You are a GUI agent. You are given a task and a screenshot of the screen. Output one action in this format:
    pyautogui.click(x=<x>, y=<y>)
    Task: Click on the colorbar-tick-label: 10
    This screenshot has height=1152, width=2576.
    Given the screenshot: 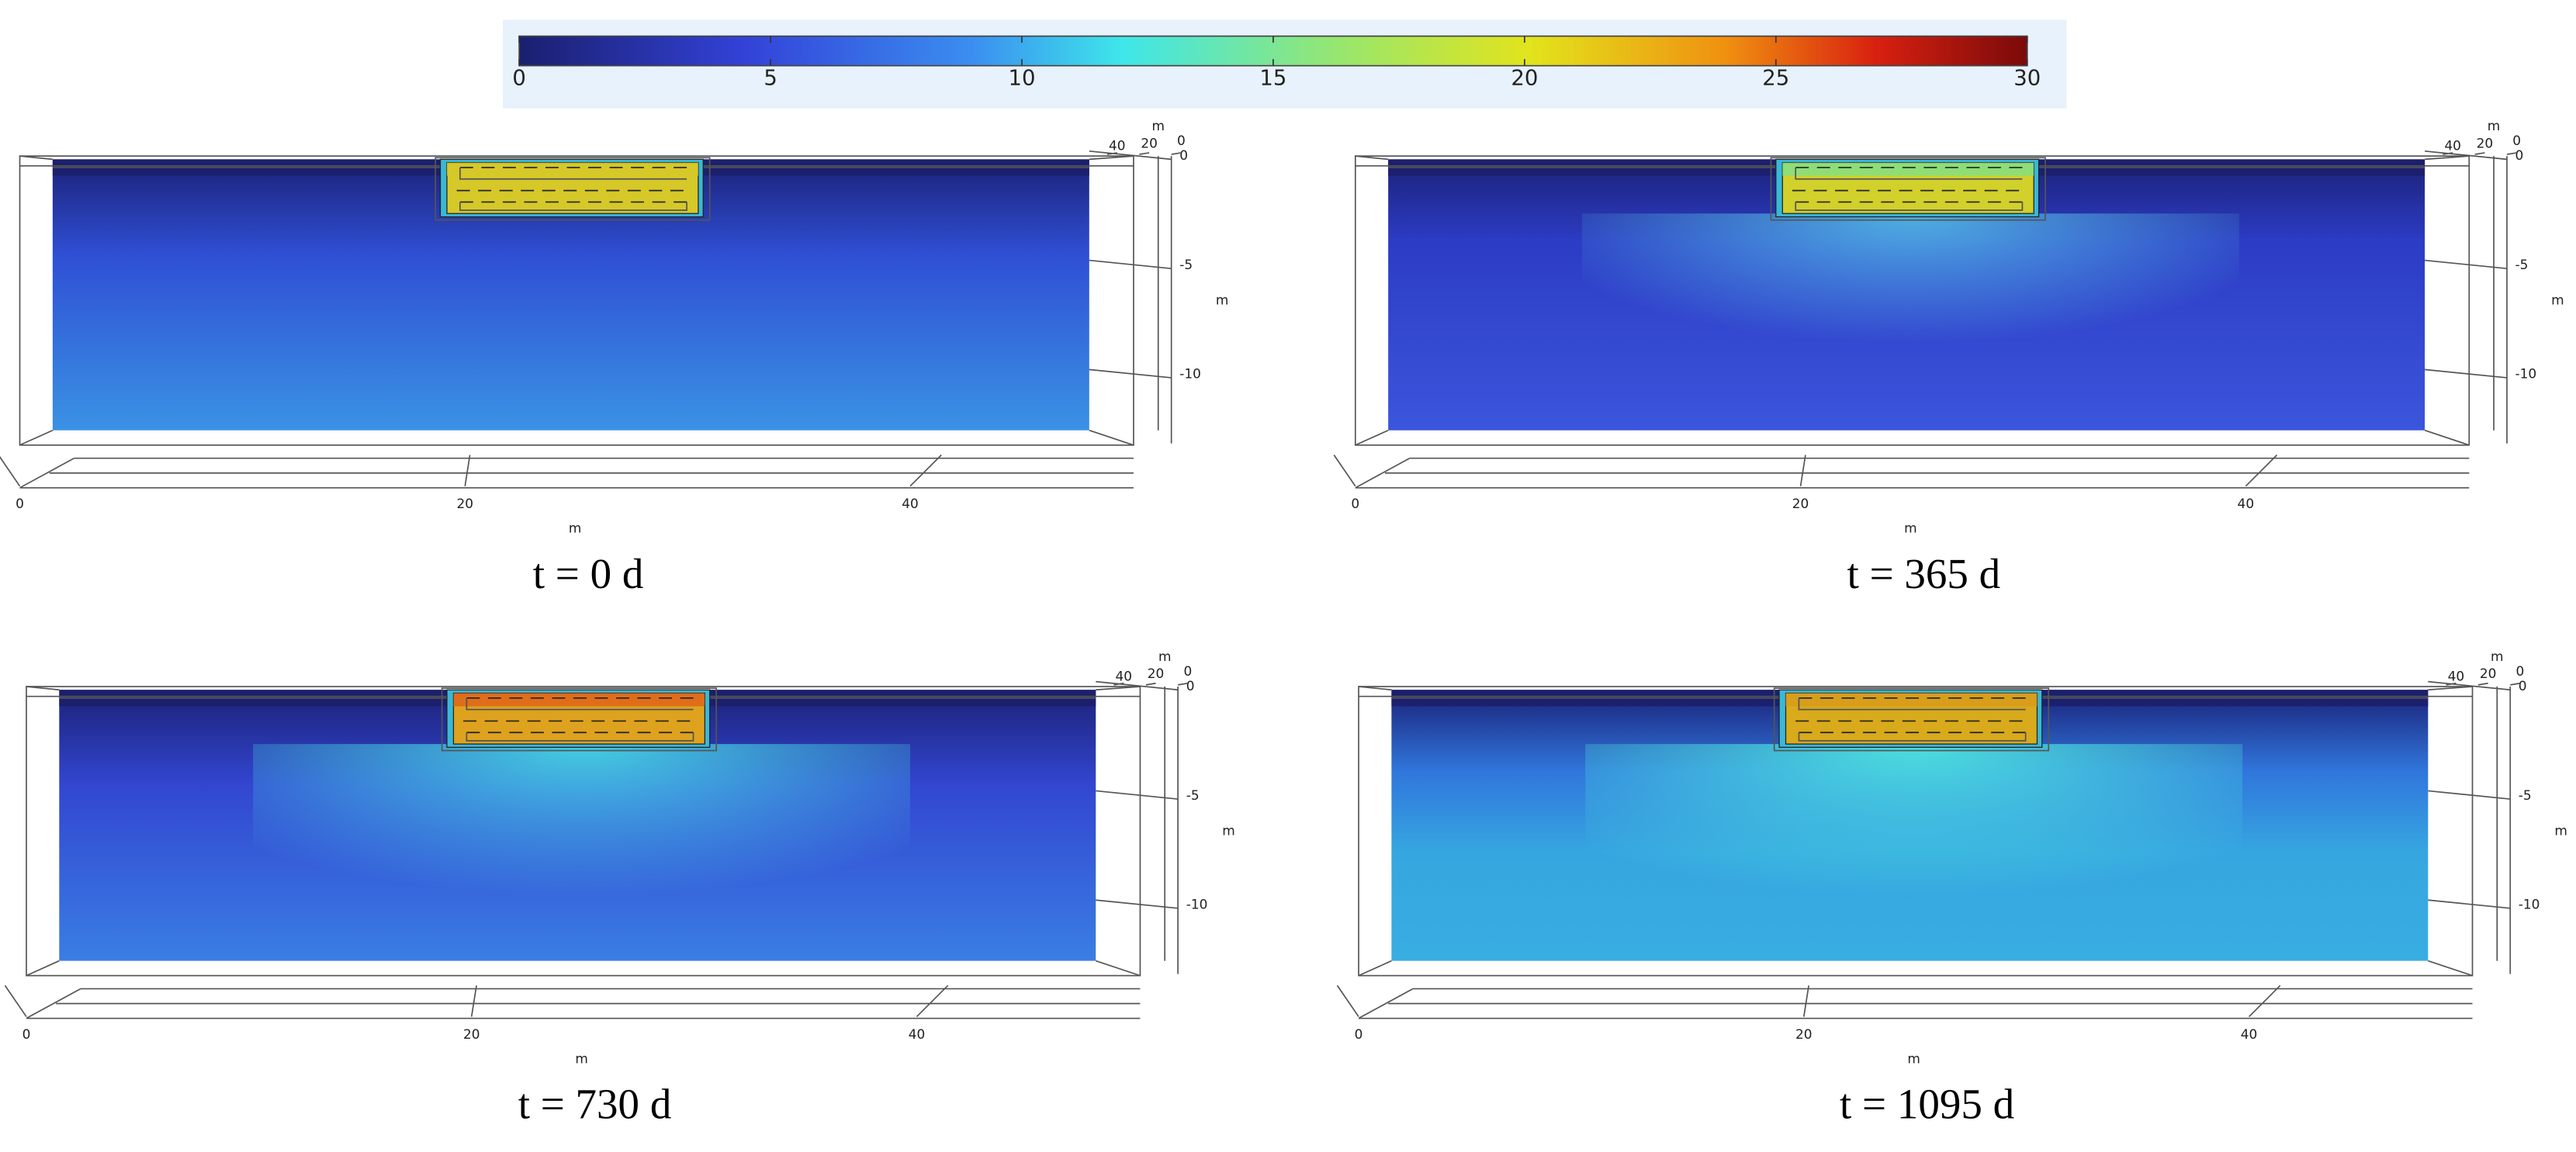 What is the action you would take?
    pyautogui.click(x=1022, y=78)
    